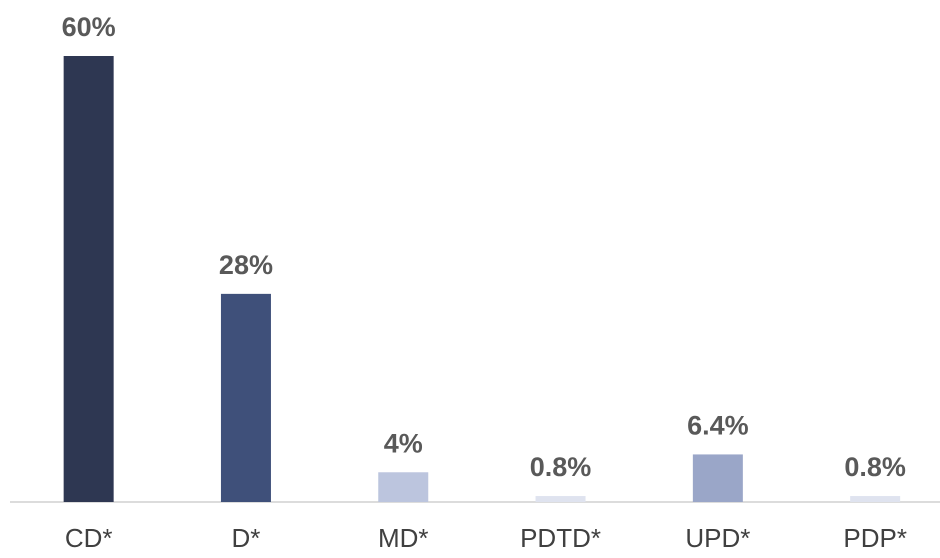 The width and height of the screenshot is (940, 558). What do you see at coordinates (718, 426) in the screenshot?
I see `value-label: 6.4%` at bounding box center [718, 426].